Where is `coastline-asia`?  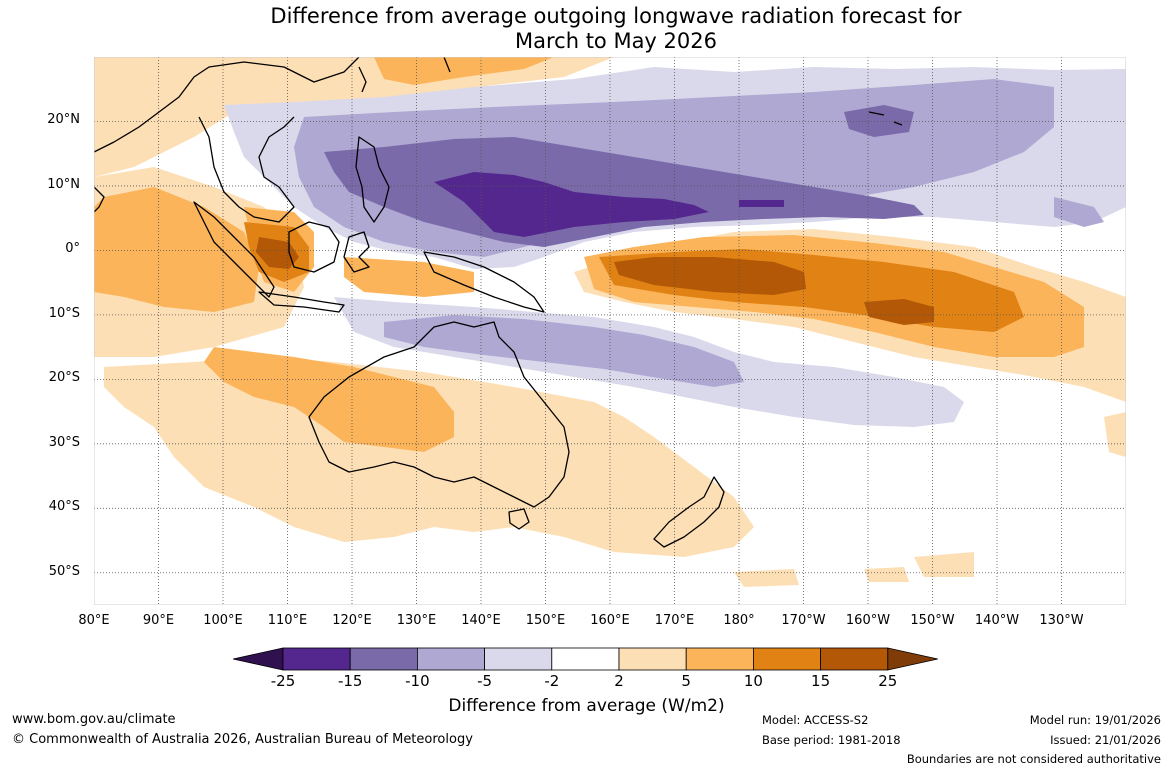 coastline-asia is located at coordinates (227, 105).